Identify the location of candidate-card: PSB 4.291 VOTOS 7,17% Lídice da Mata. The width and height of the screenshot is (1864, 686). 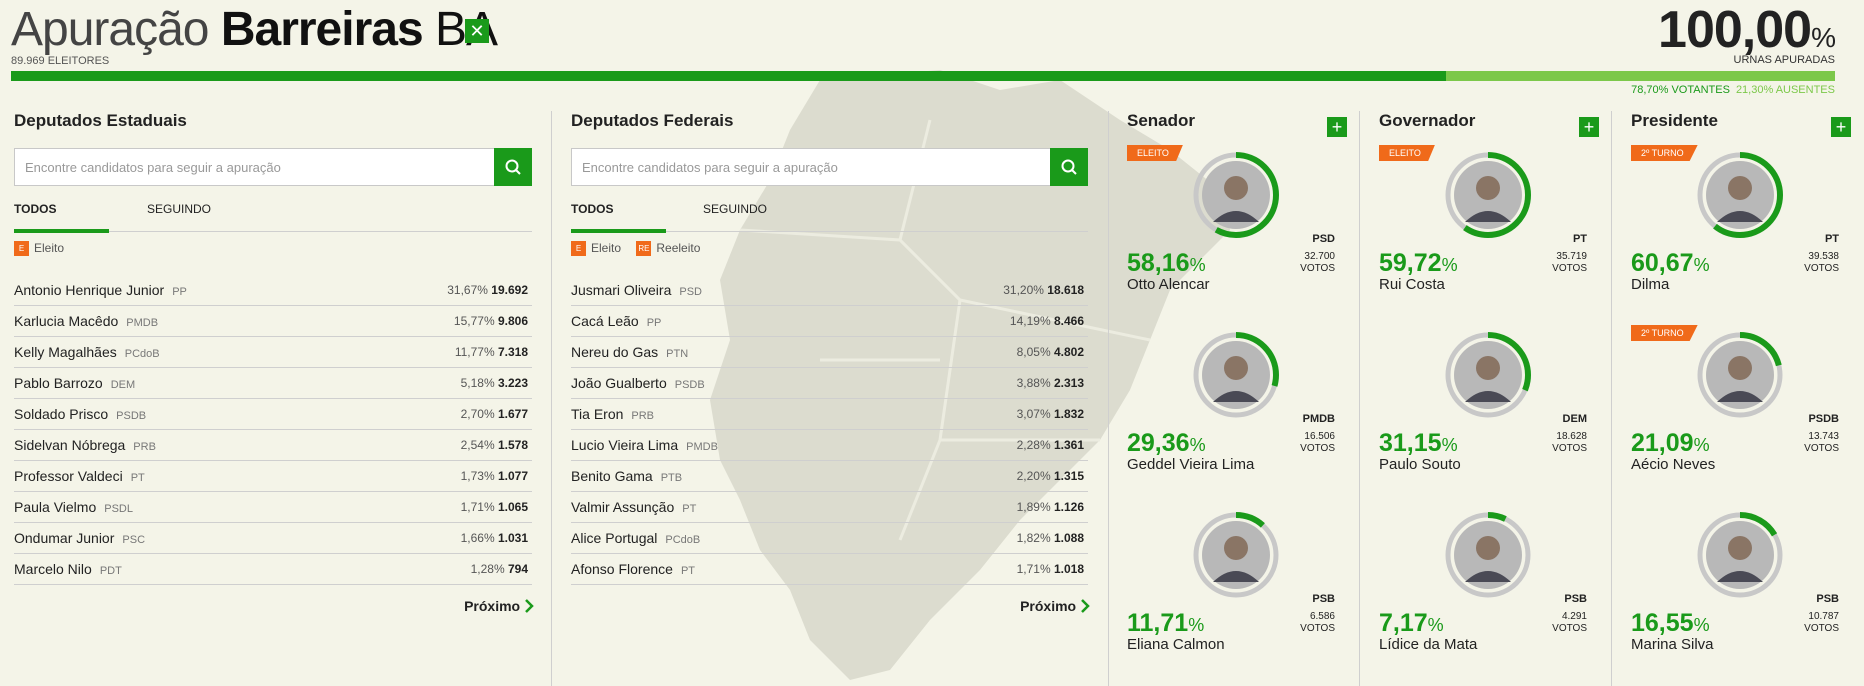
(1489, 590).